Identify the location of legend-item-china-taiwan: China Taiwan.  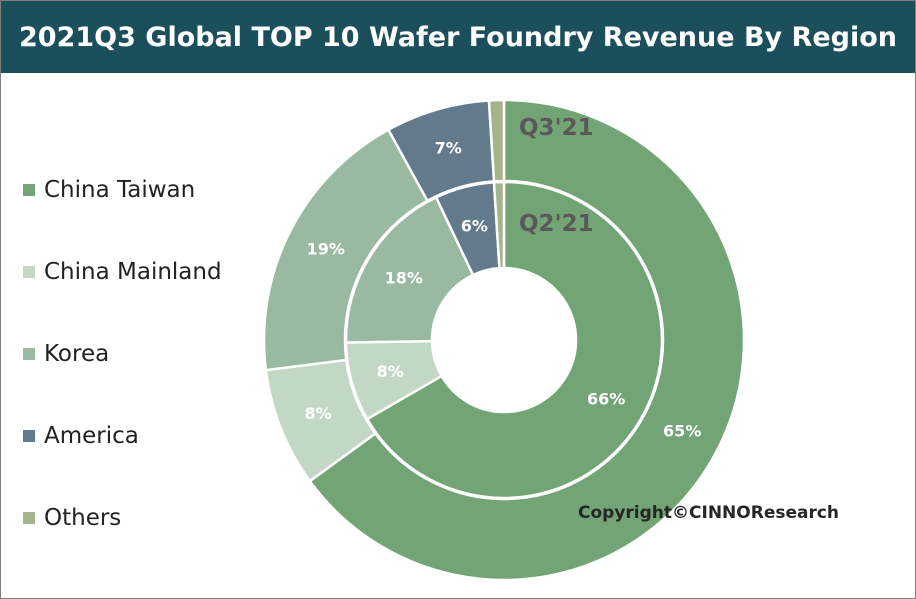
(122, 190).